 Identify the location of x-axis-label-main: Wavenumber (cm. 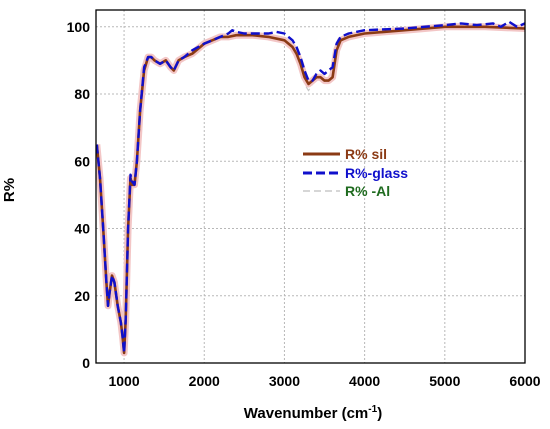
(306, 413).